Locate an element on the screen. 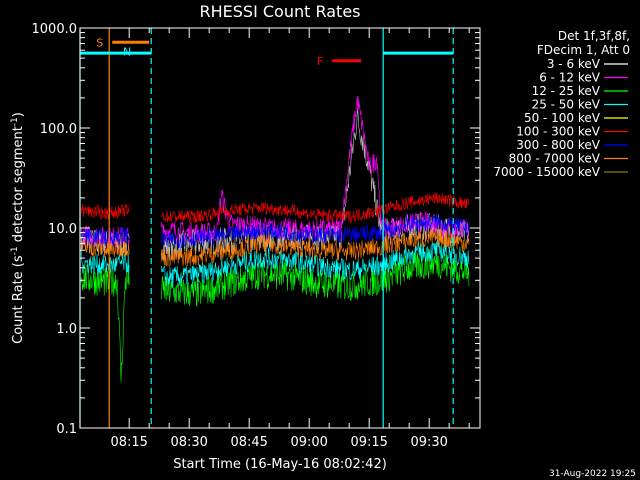 The height and width of the screenshot is (480, 640). legend-label: 100 - 300 keV is located at coordinates (558, 132).